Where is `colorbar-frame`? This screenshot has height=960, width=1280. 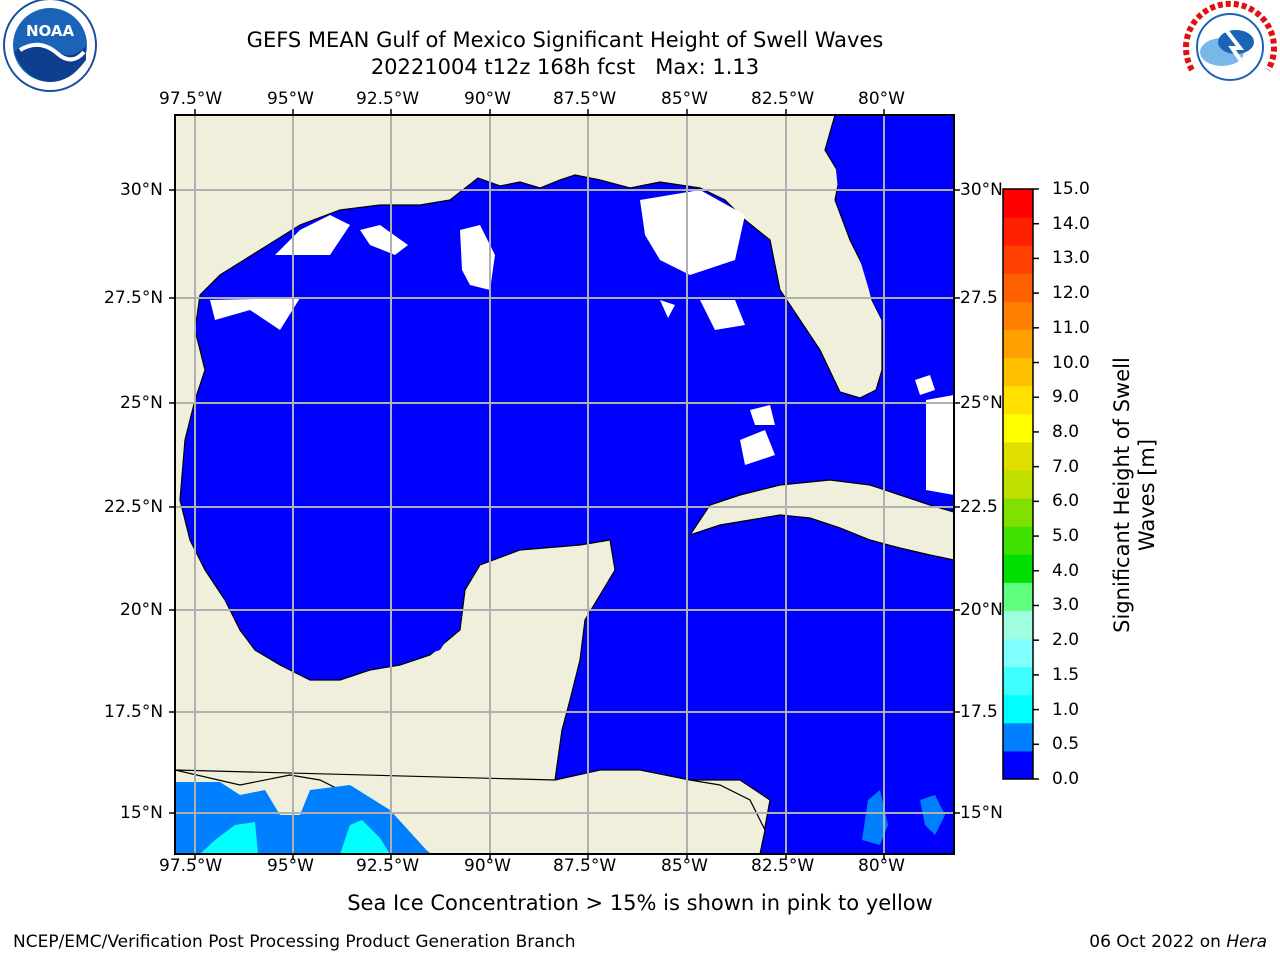
colorbar-frame is located at coordinates (1018, 484).